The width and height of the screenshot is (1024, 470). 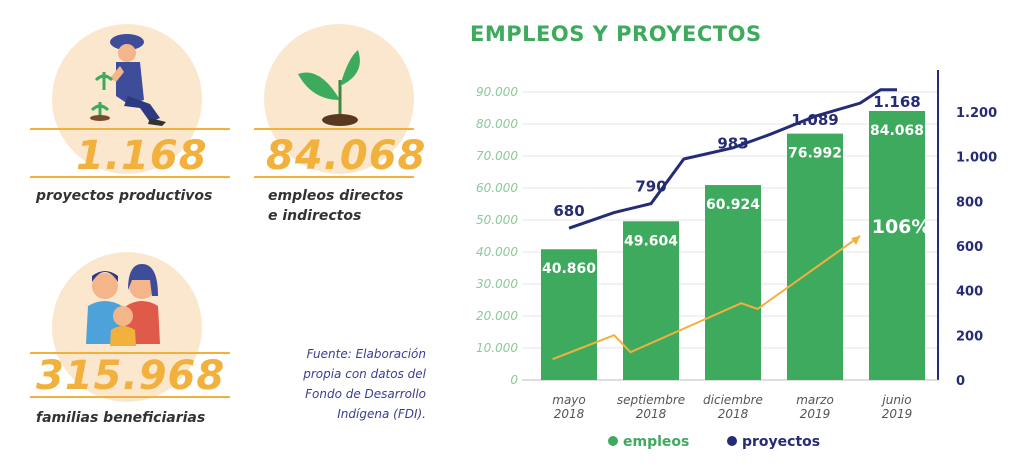 What do you see at coordinates (497, 188) in the screenshot?
I see `y-left-tick-label: 60.000` at bounding box center [497, 188].